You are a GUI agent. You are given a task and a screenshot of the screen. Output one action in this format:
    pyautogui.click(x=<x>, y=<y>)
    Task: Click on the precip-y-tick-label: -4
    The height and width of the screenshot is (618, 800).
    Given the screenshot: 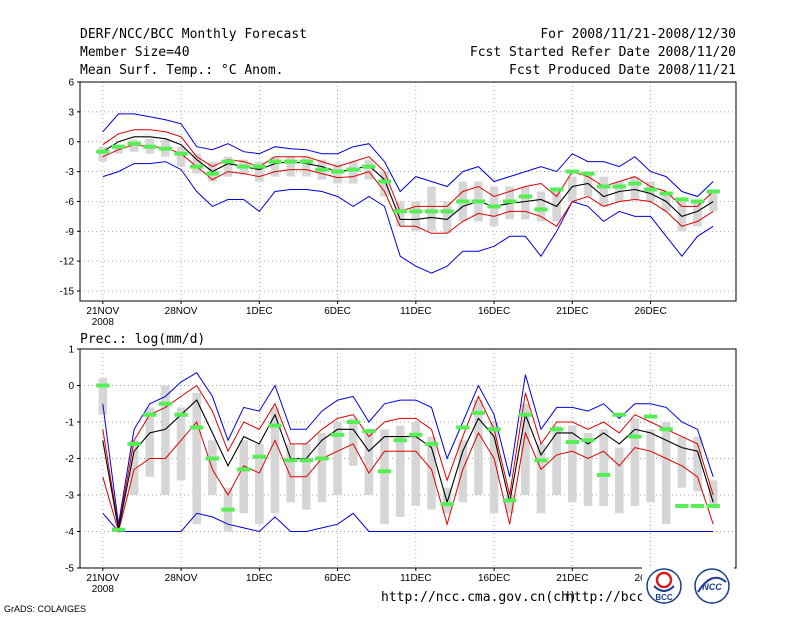 What is the action you would take?
    pyautogui.click(x=69, y=532)
    